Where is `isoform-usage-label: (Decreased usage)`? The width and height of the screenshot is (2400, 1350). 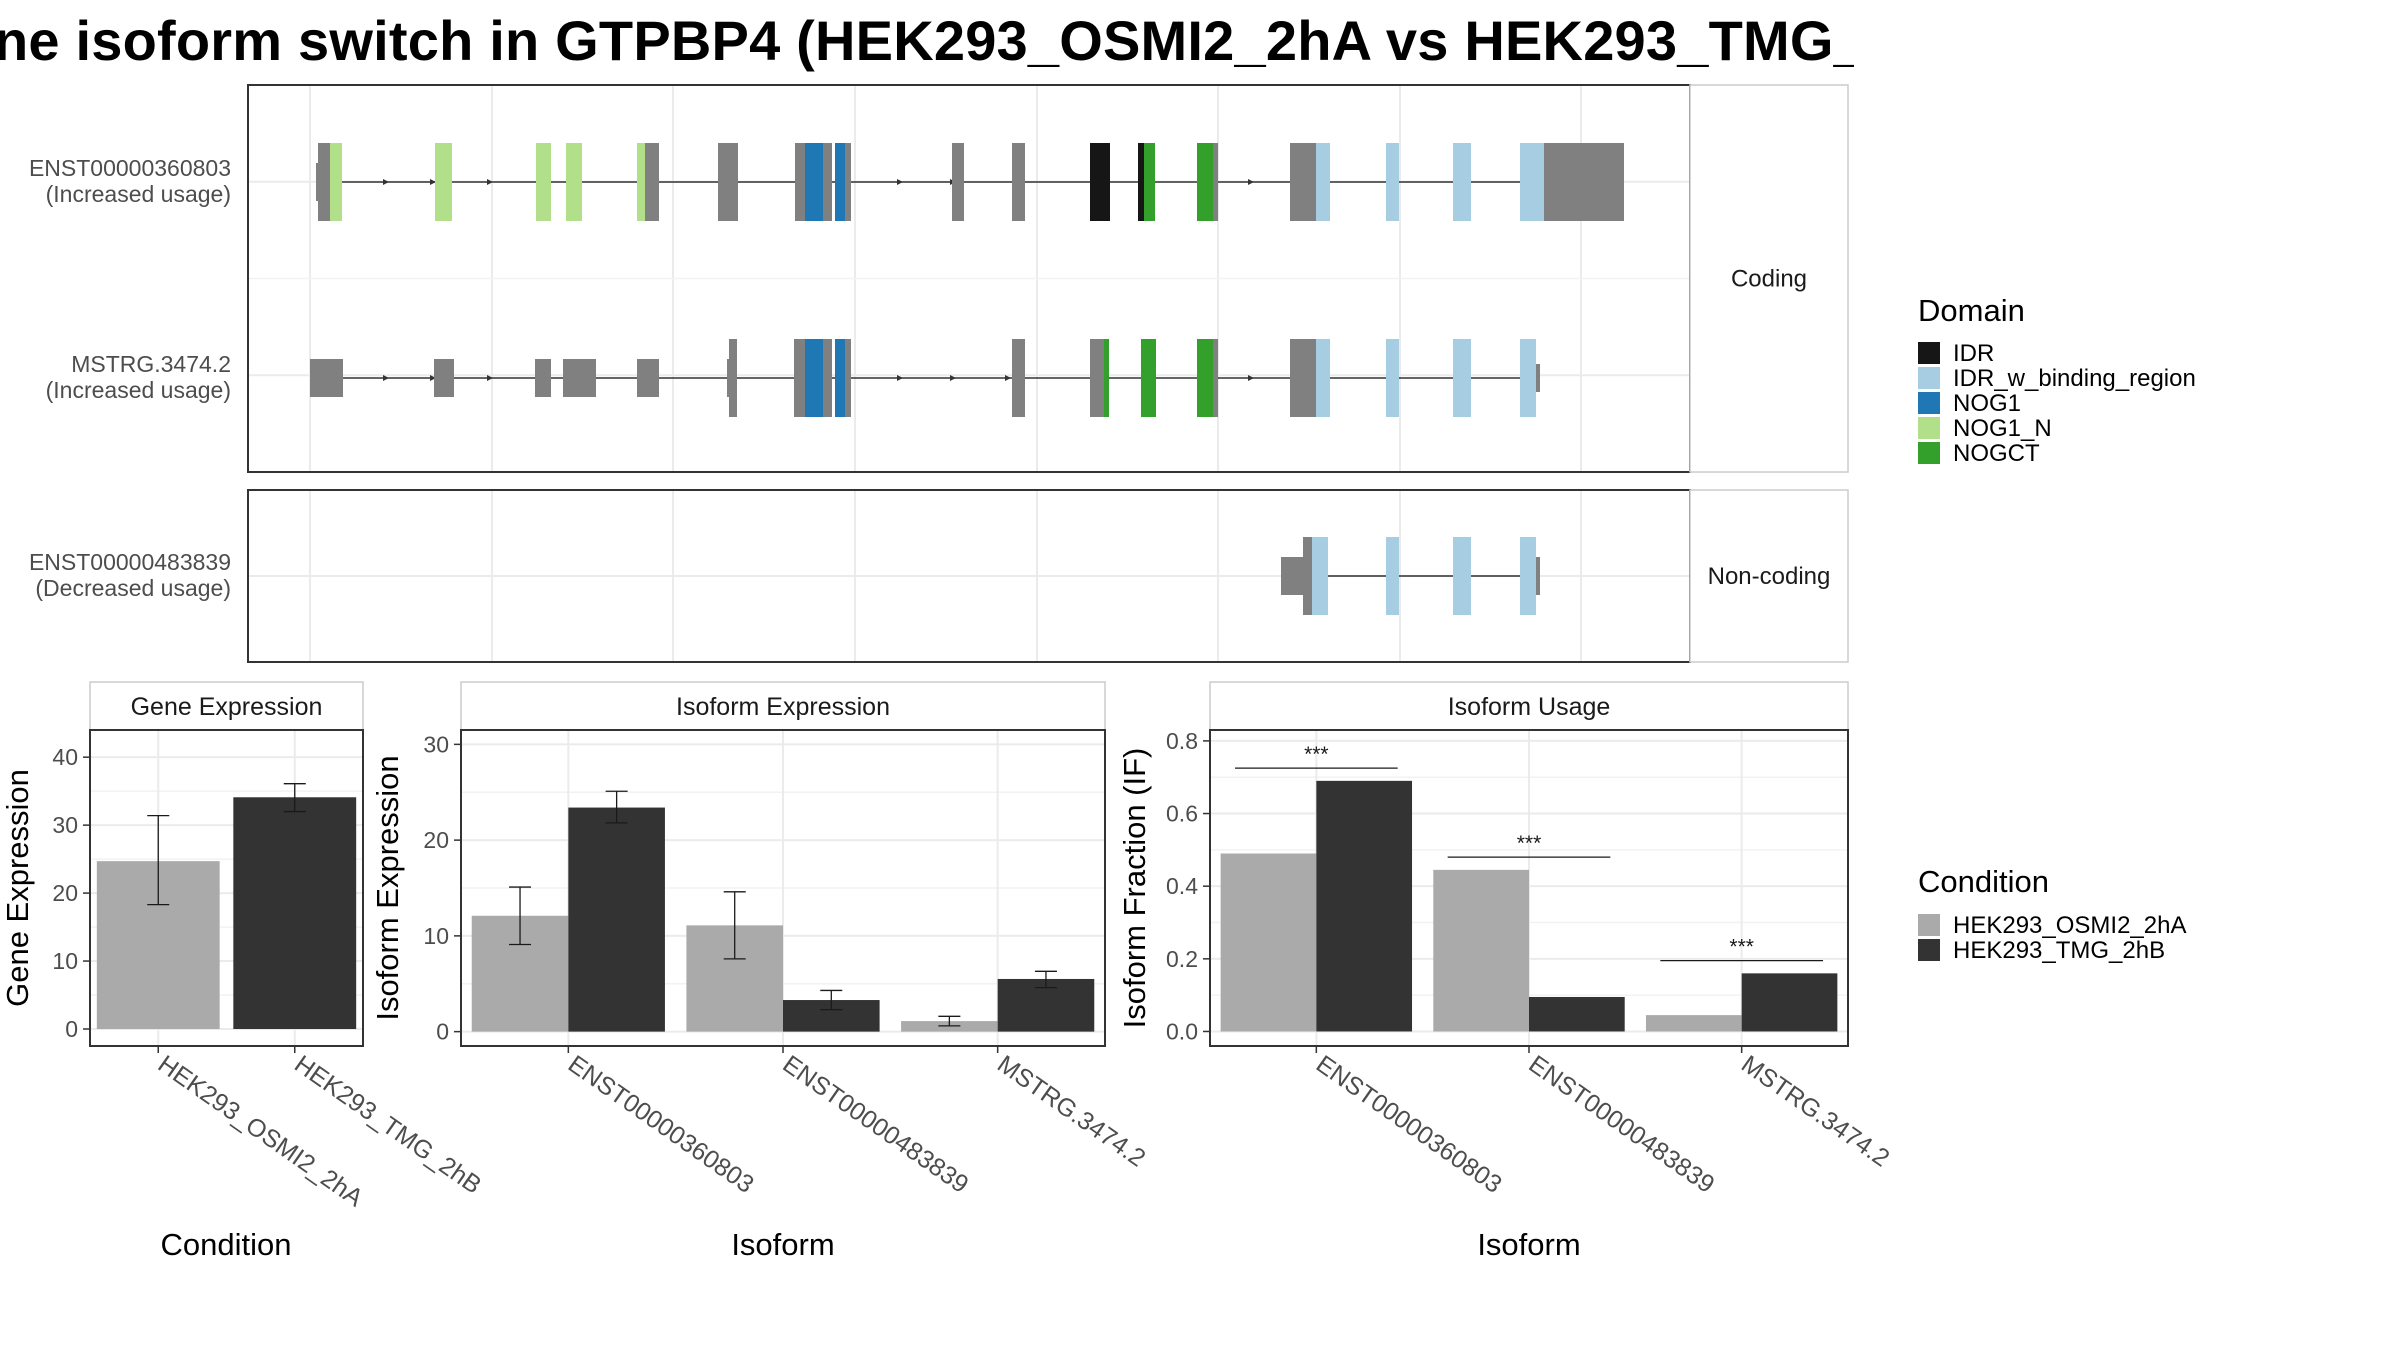
isoform-usage-label: (Decreased usage) is located at coordinates (133, 588).